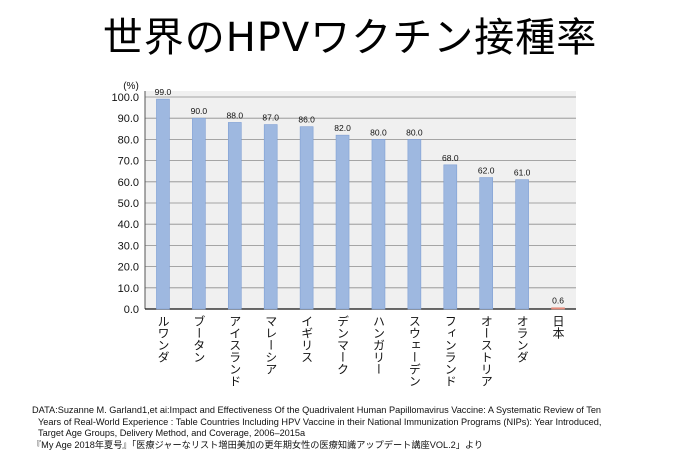 The image size is (700, 467). Describe the element at coordinates (522, 173) in the screenshot. I see `data-label: 61.0` at that location.